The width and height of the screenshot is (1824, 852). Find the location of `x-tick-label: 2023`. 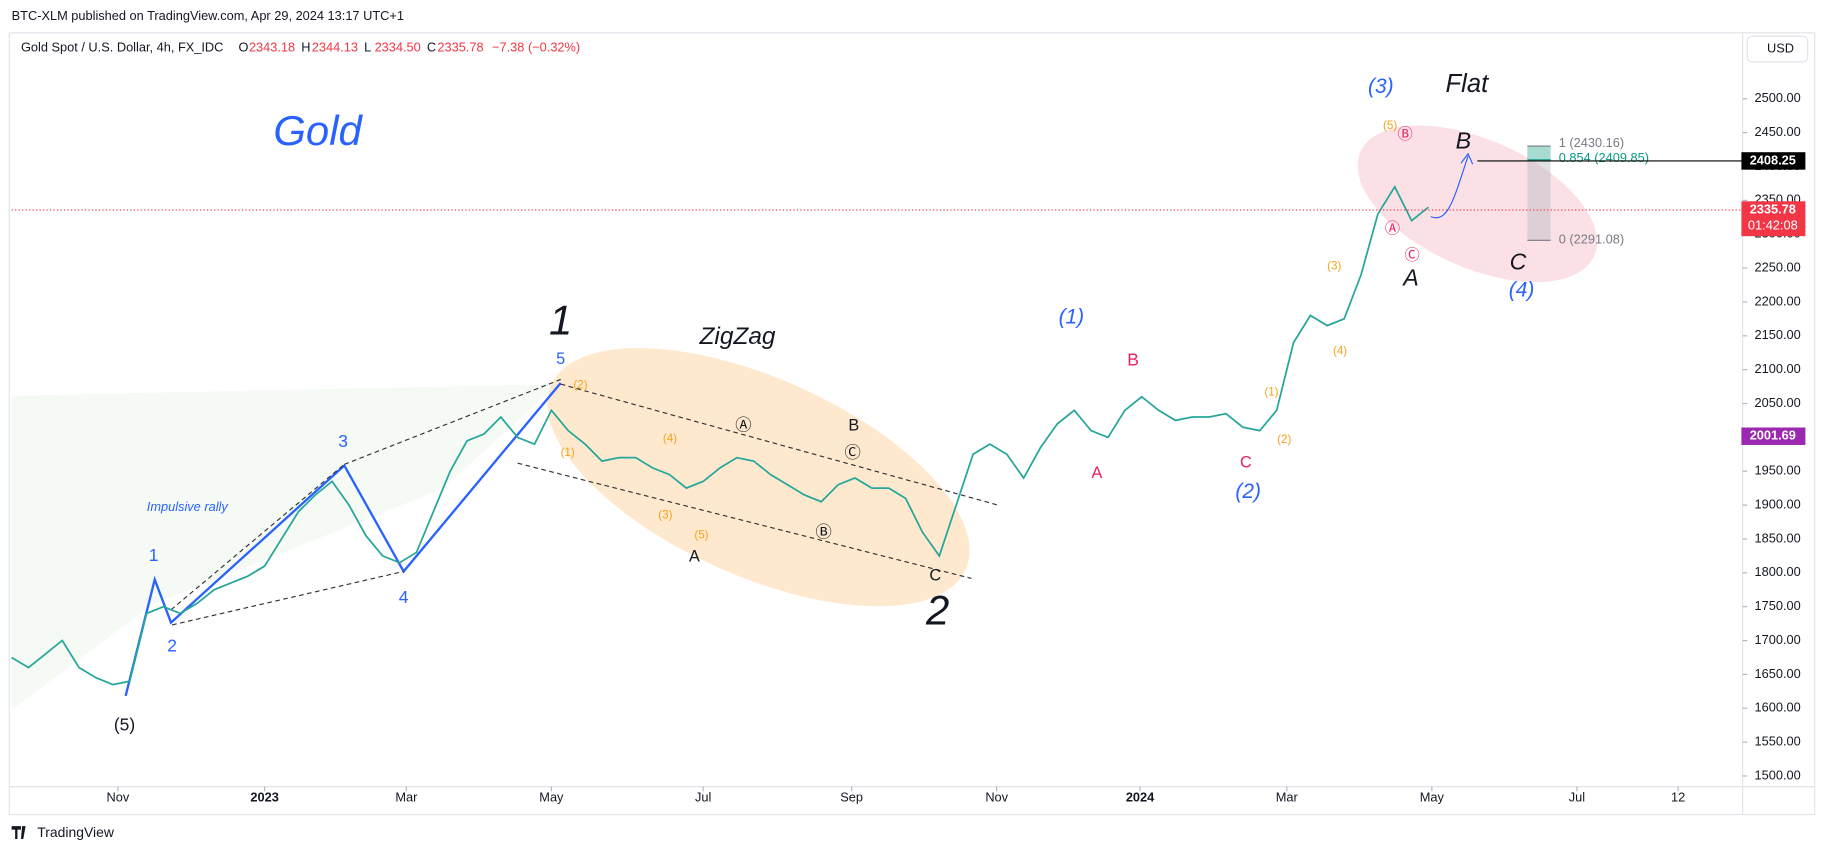

x-tick-label: 2023 is located at coordinates (264, 797).